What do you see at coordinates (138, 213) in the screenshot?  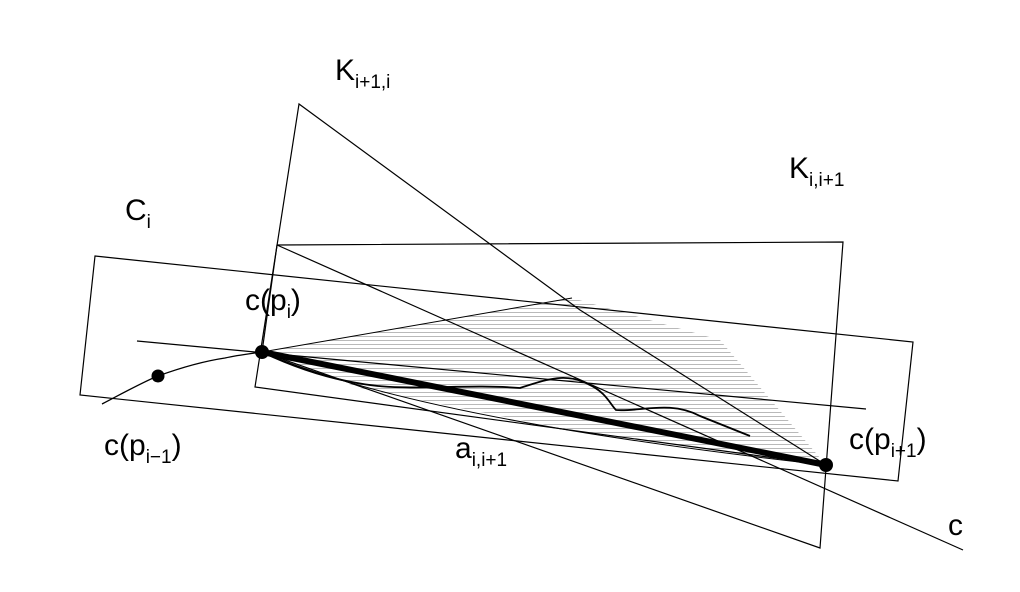 I see `label-c-i: Ci` at bounding box center [138, 213].